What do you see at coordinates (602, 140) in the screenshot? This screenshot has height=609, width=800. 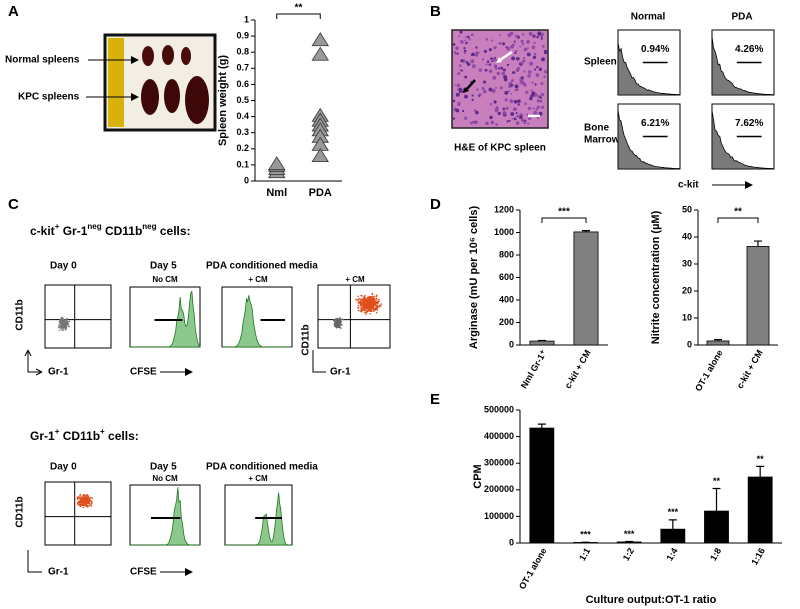 I see `row-label: Marrow` at bounding box center [602, 140].